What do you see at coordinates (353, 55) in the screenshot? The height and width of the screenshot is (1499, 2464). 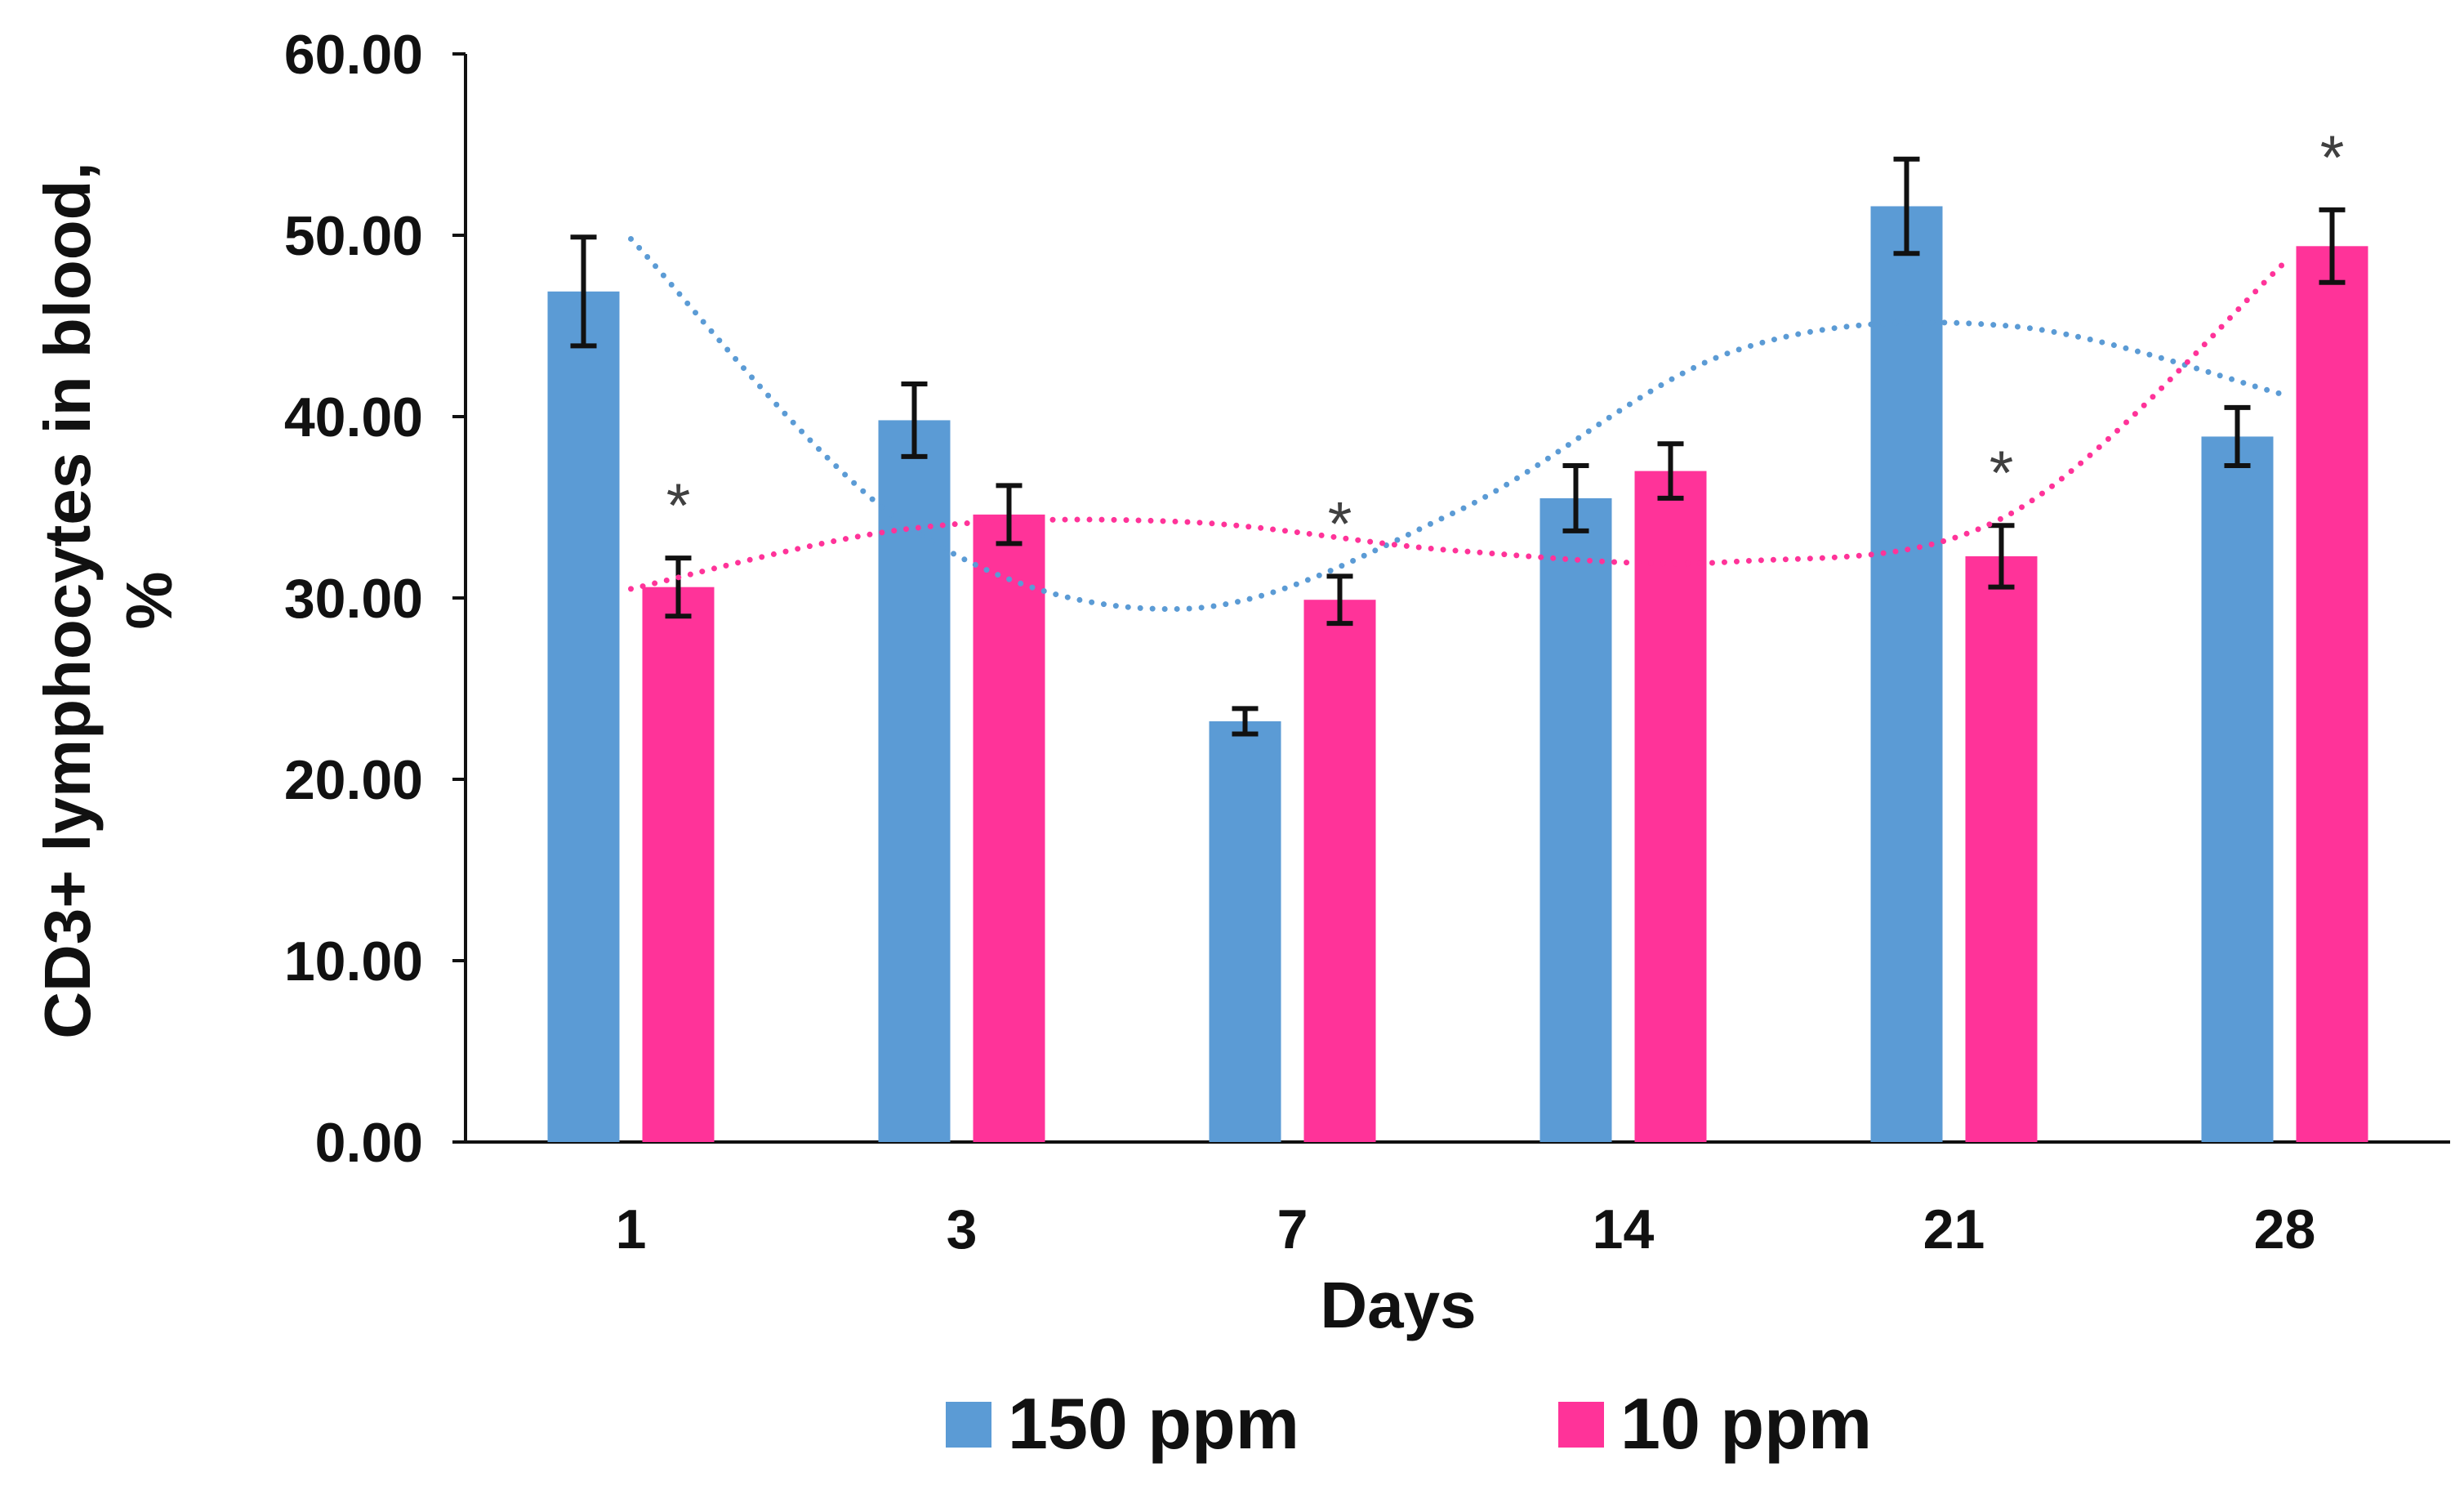 I see `y-tick-label: 60.00` at bounding box center [353, 55].